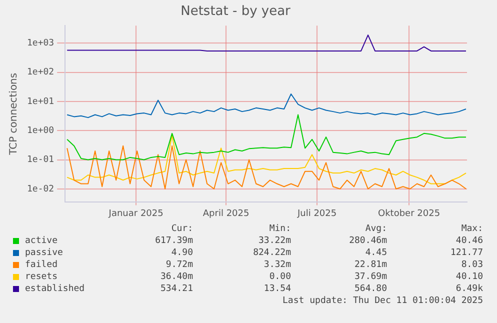 The image size is (497, 323). Describe the element at coordinates (472, 229) in the screenshot. I see `text: Max:` at that location.